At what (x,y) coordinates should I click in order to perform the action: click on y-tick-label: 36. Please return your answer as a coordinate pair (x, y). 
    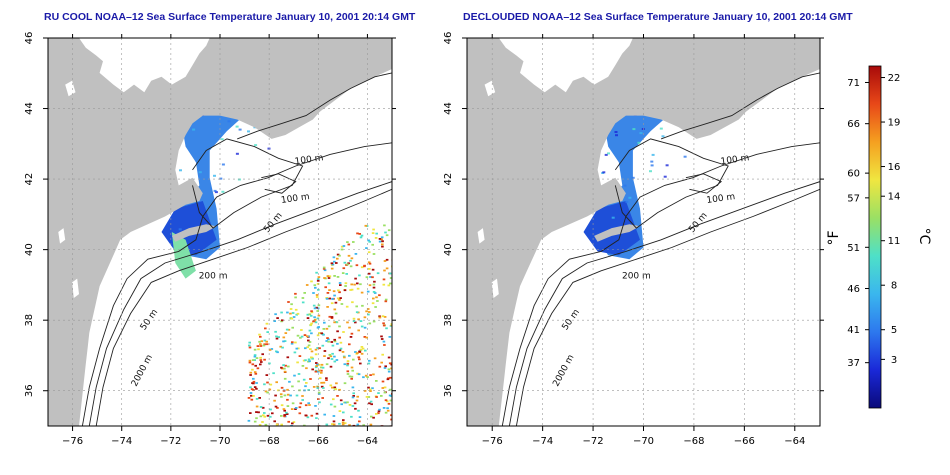
    Looking at the image, I should click on (29, 390).